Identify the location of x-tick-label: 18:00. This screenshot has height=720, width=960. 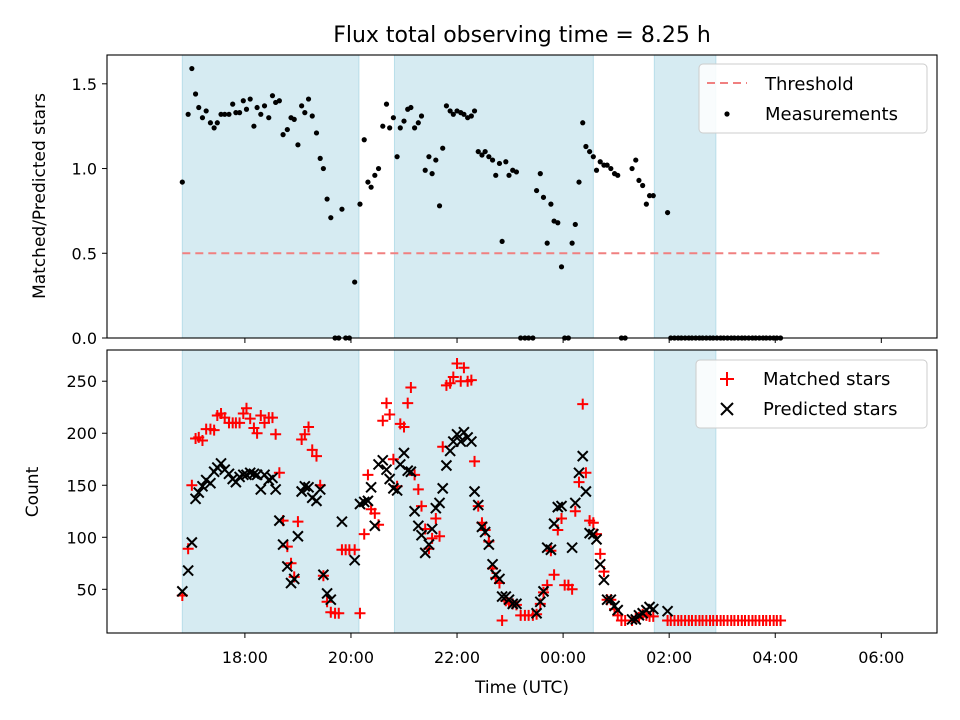
(245, 657).